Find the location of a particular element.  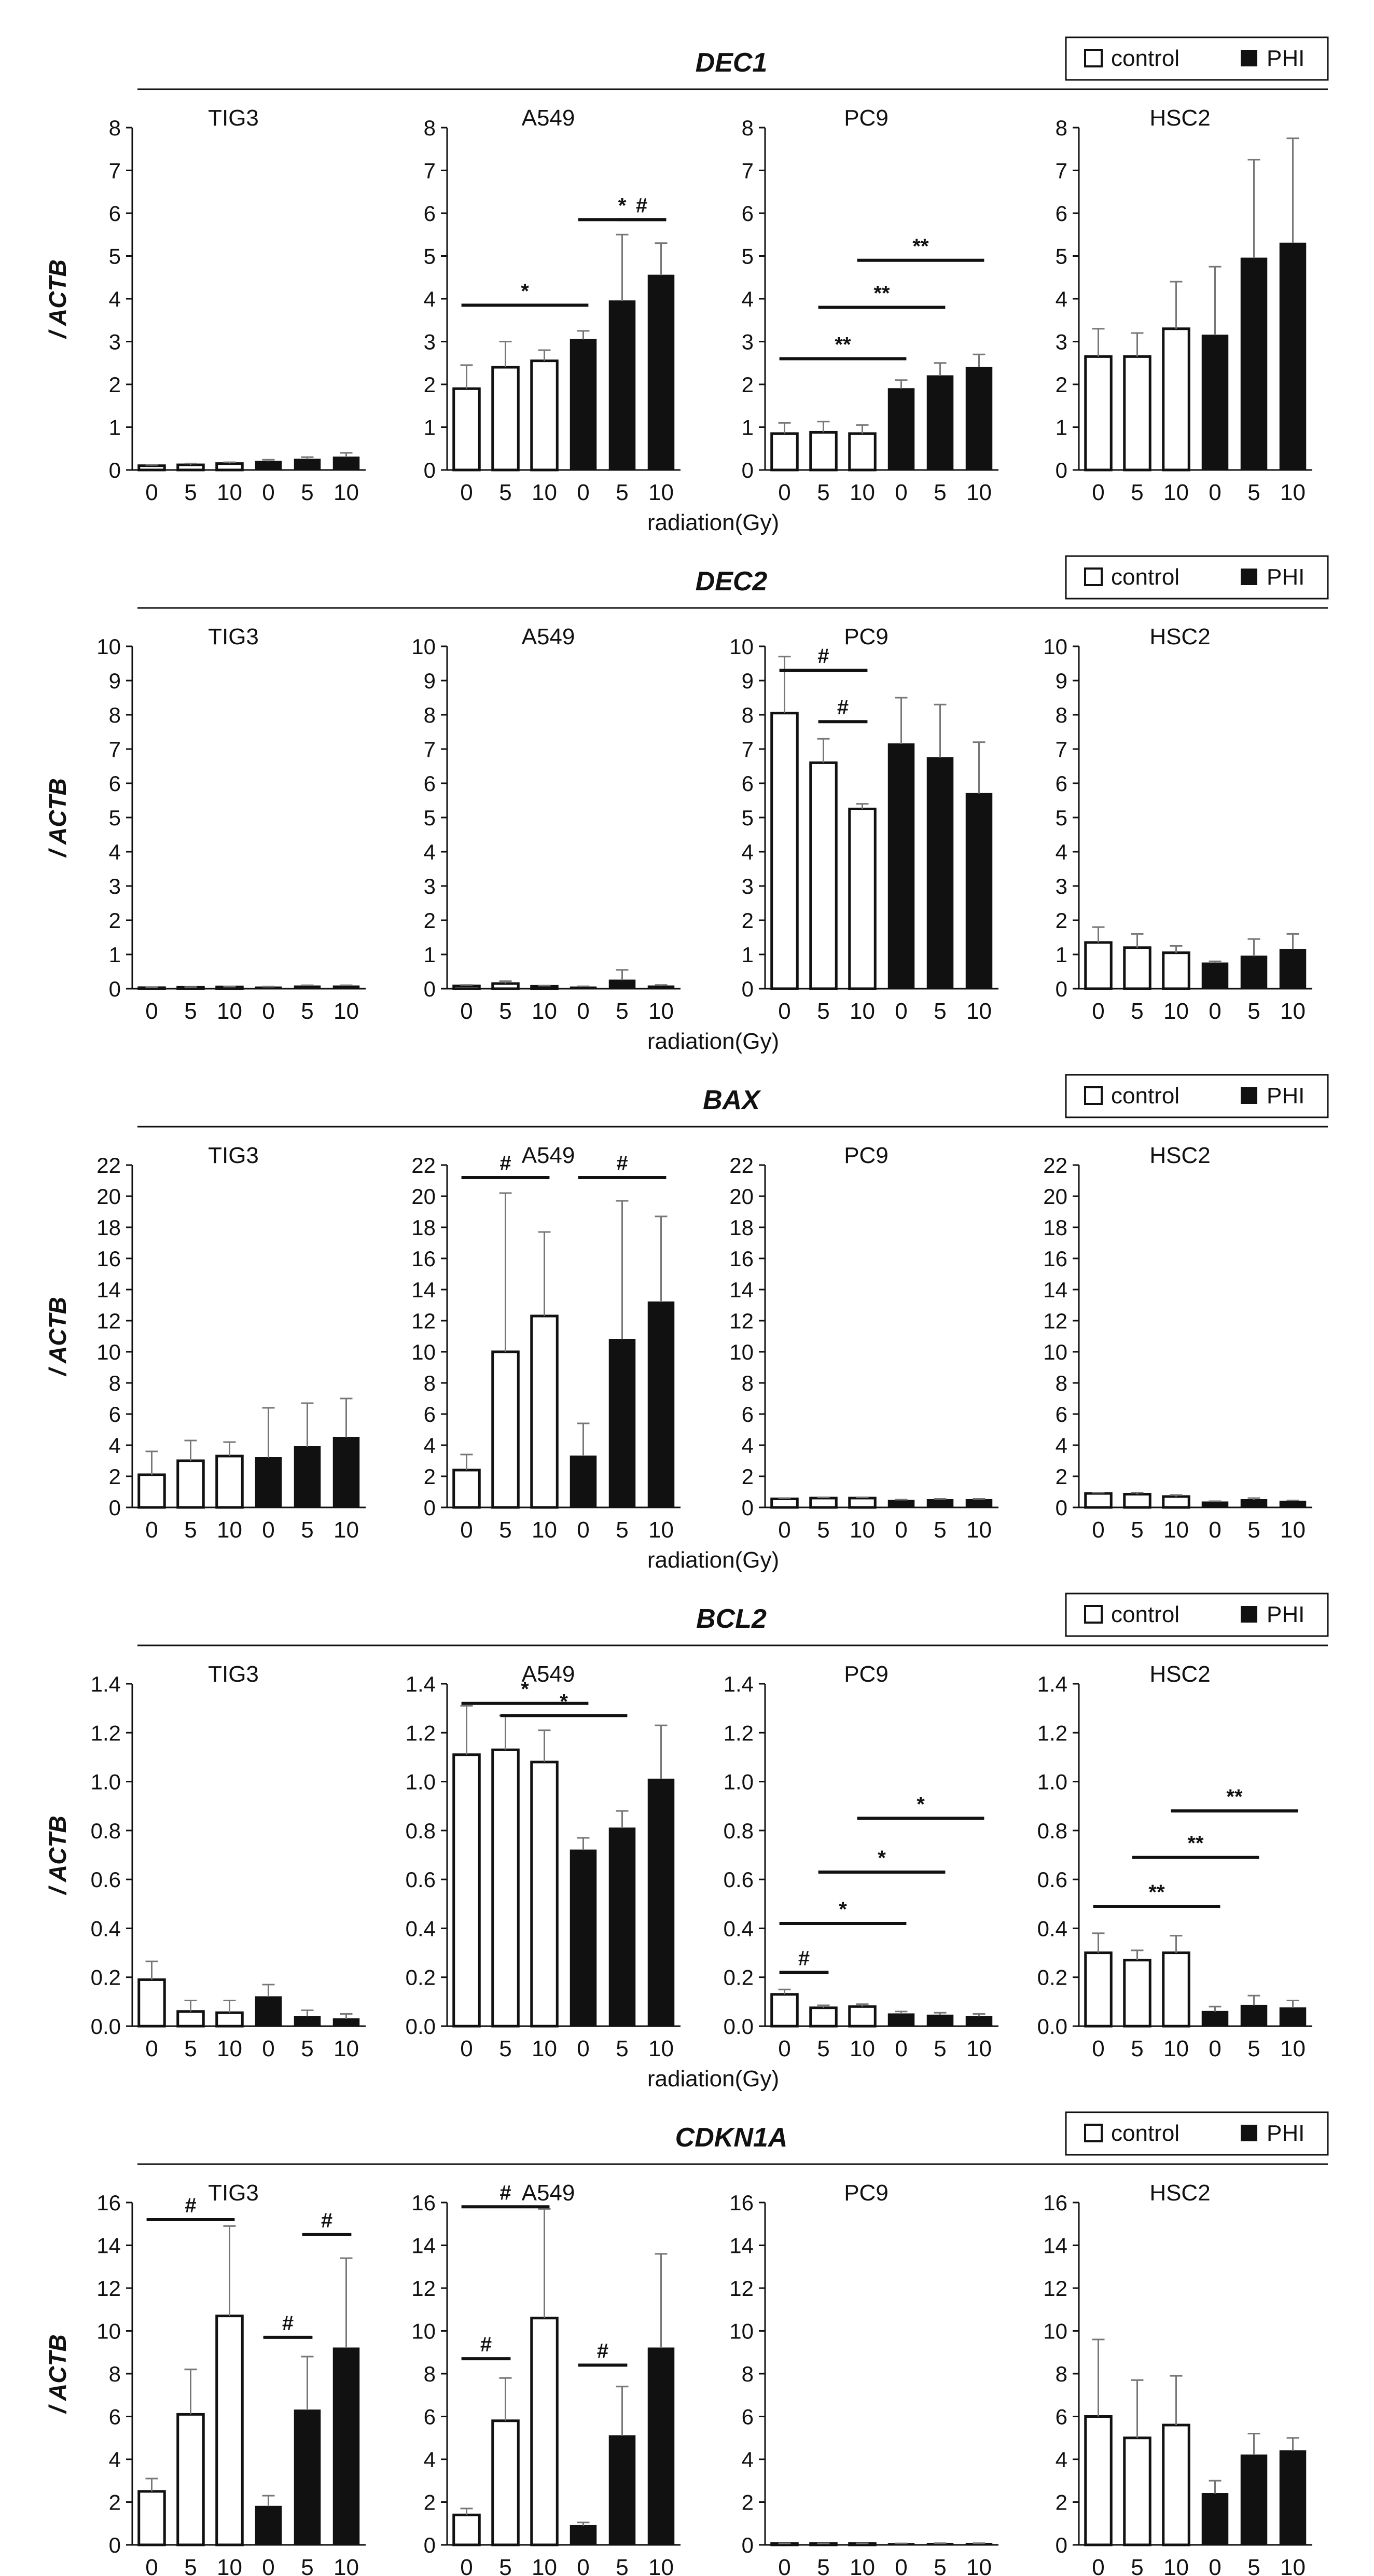

y-axis-label: / ACTB is located at coordinates (57, 818).